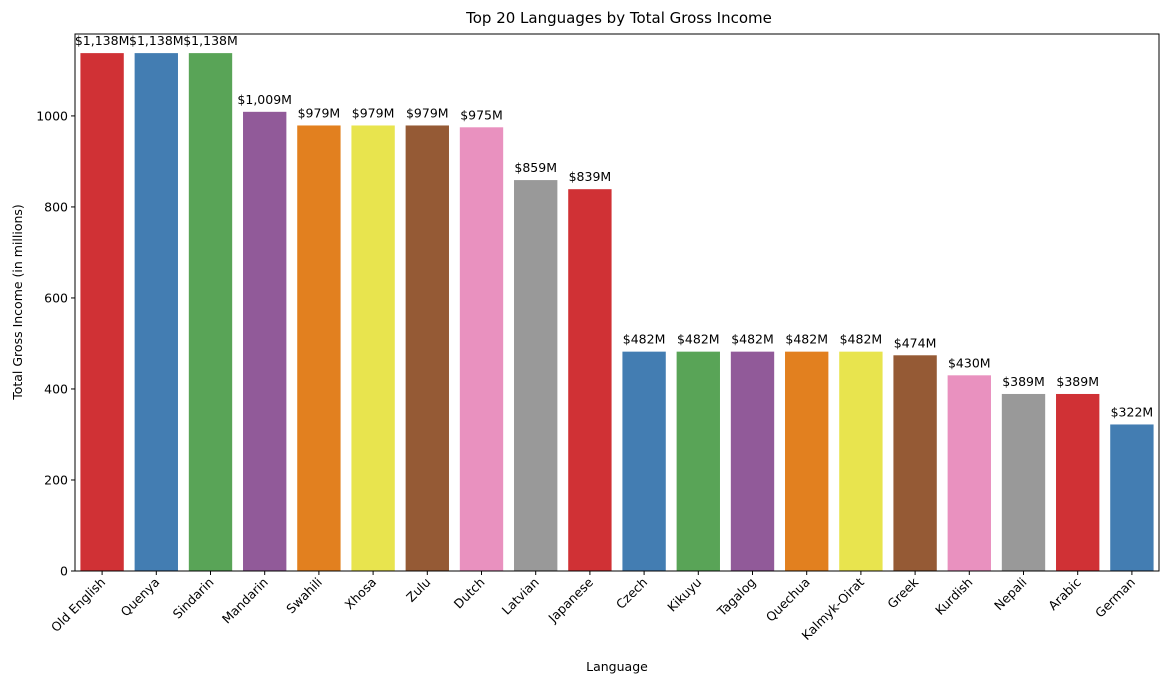 The height and width of the screenshot is (684, 1169). What do you see at coordinates (969, 362) in the screenshot?
I see `data-label: $430M` at bounding box center [969, 362].